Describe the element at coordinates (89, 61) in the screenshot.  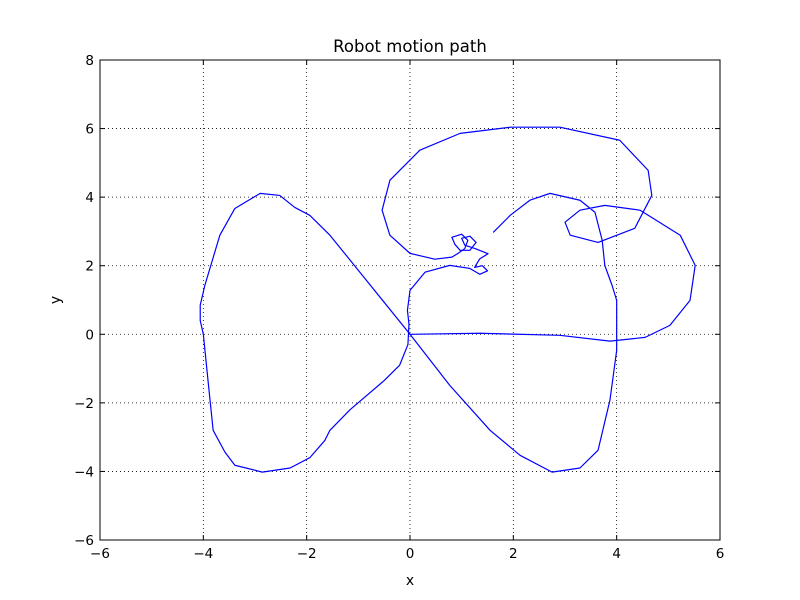
I see `y-tick-label: 8` at that location.